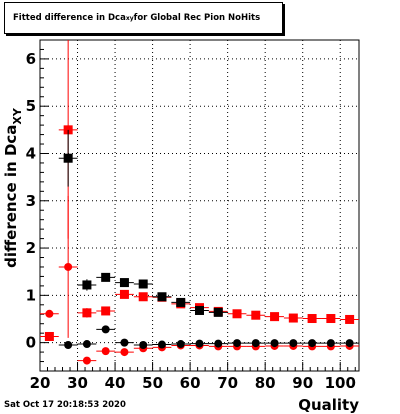 The width and height of the screenshot is (400, 414). Describe the element at coordinates (69, 18) in the screenshot. I see `chart-title-prefix: Fitted difference in Dca` at that location.